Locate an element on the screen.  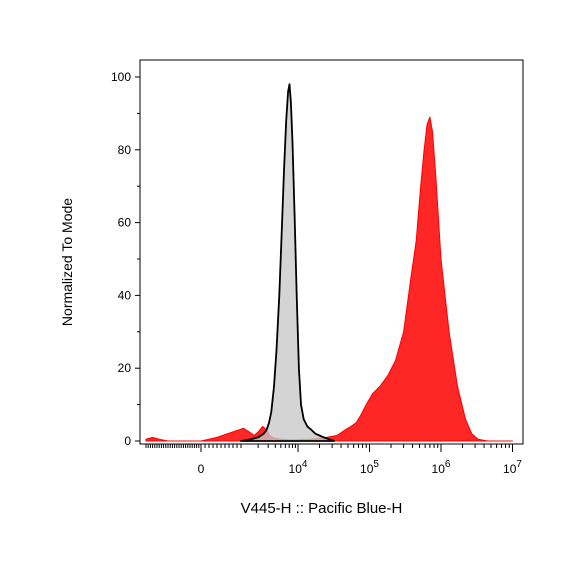
x-tick-label-10000000: 10⁷ is located at coordinates (512, 467).